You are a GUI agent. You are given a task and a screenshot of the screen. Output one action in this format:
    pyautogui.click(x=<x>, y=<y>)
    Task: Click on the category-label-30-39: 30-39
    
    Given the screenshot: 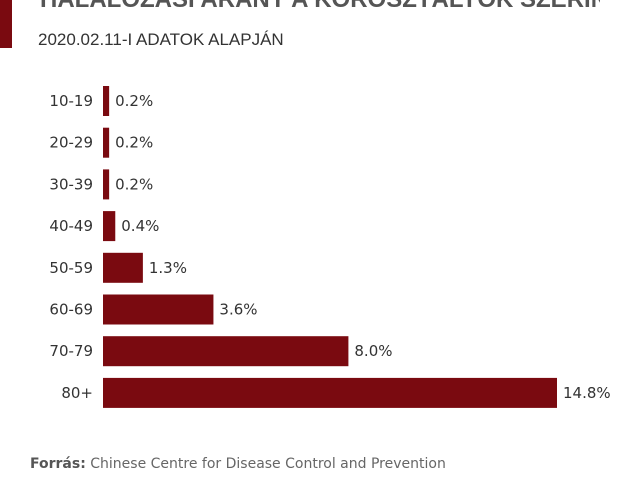 What is the action you would take?
    pyautogui.click(x=71, y=184)
    